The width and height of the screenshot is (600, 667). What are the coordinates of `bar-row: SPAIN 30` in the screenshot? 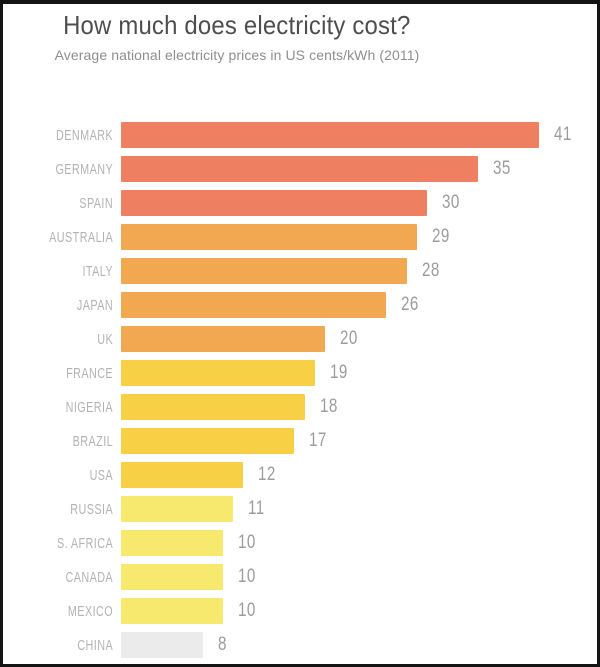 It's located at (300, 203).